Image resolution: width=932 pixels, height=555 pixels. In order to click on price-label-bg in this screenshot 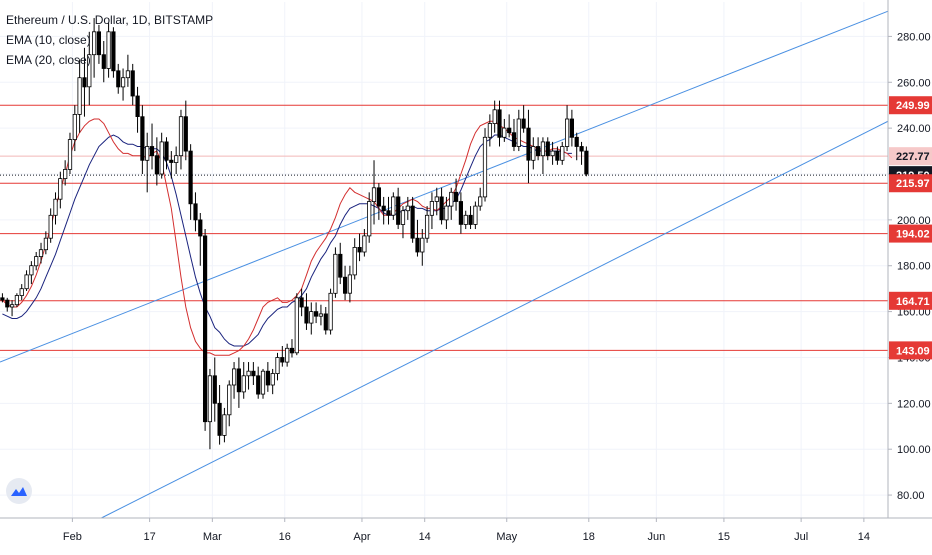, I will do `click(910, 300)`.